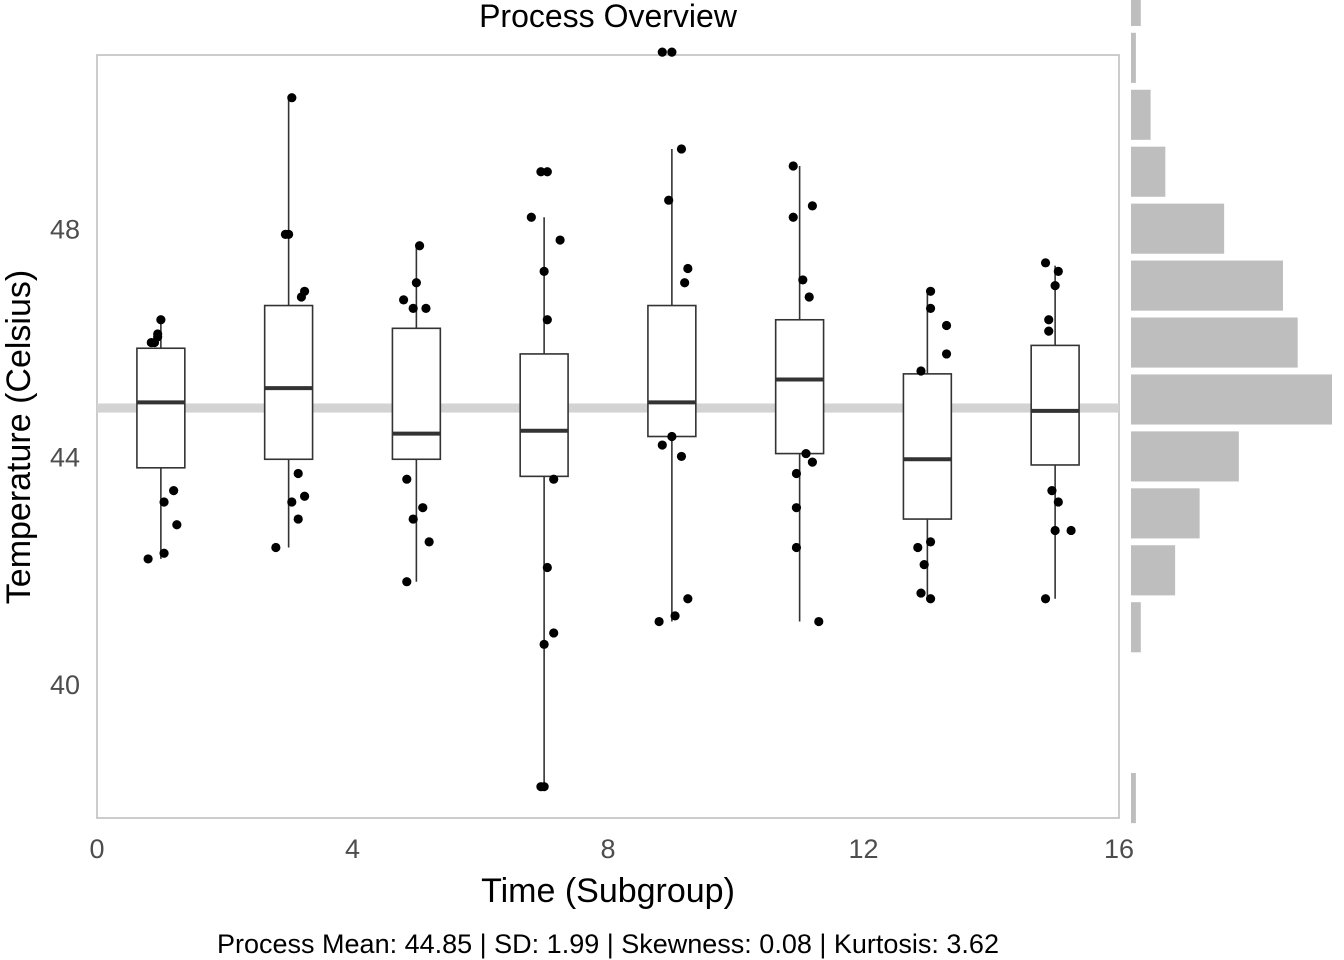 The width and height of the screenshot is (1344, 960). What do you see at coordinates (608, 891) in the screenshot?
I see `x-axis-label: Time (Subgroup)` at bounding box center [608, 891].